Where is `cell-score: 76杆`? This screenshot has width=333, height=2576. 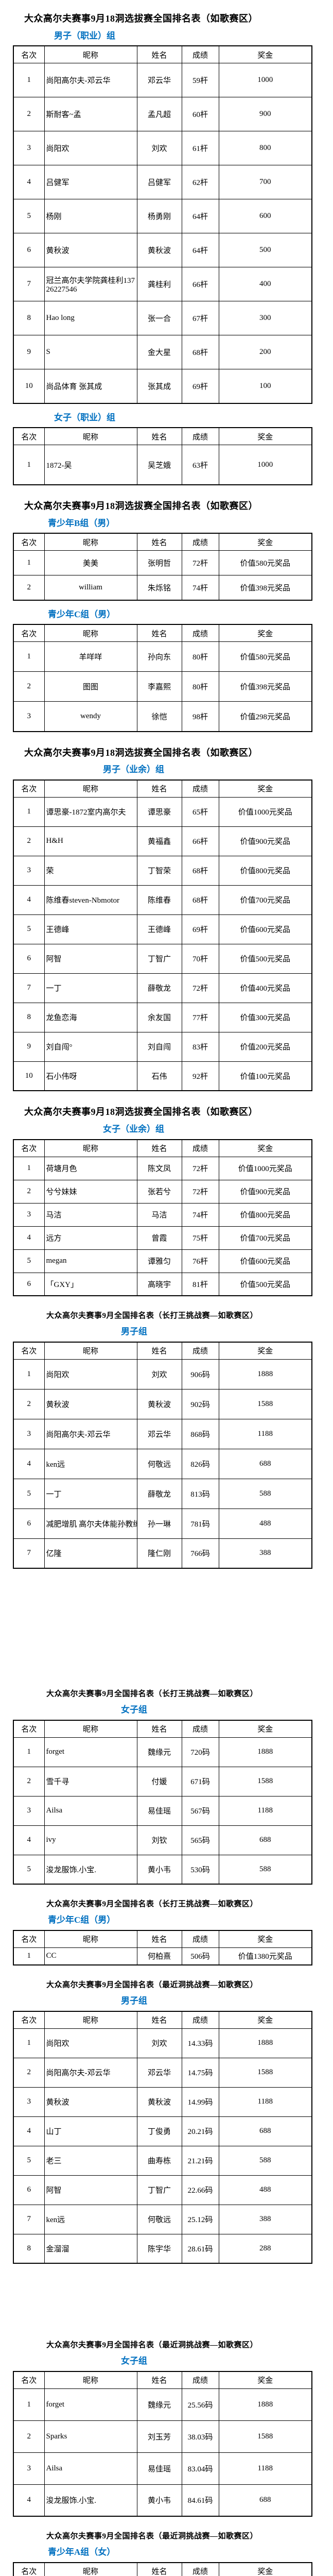 cell-score: 76杆 is located at coordinates (200, 1261).